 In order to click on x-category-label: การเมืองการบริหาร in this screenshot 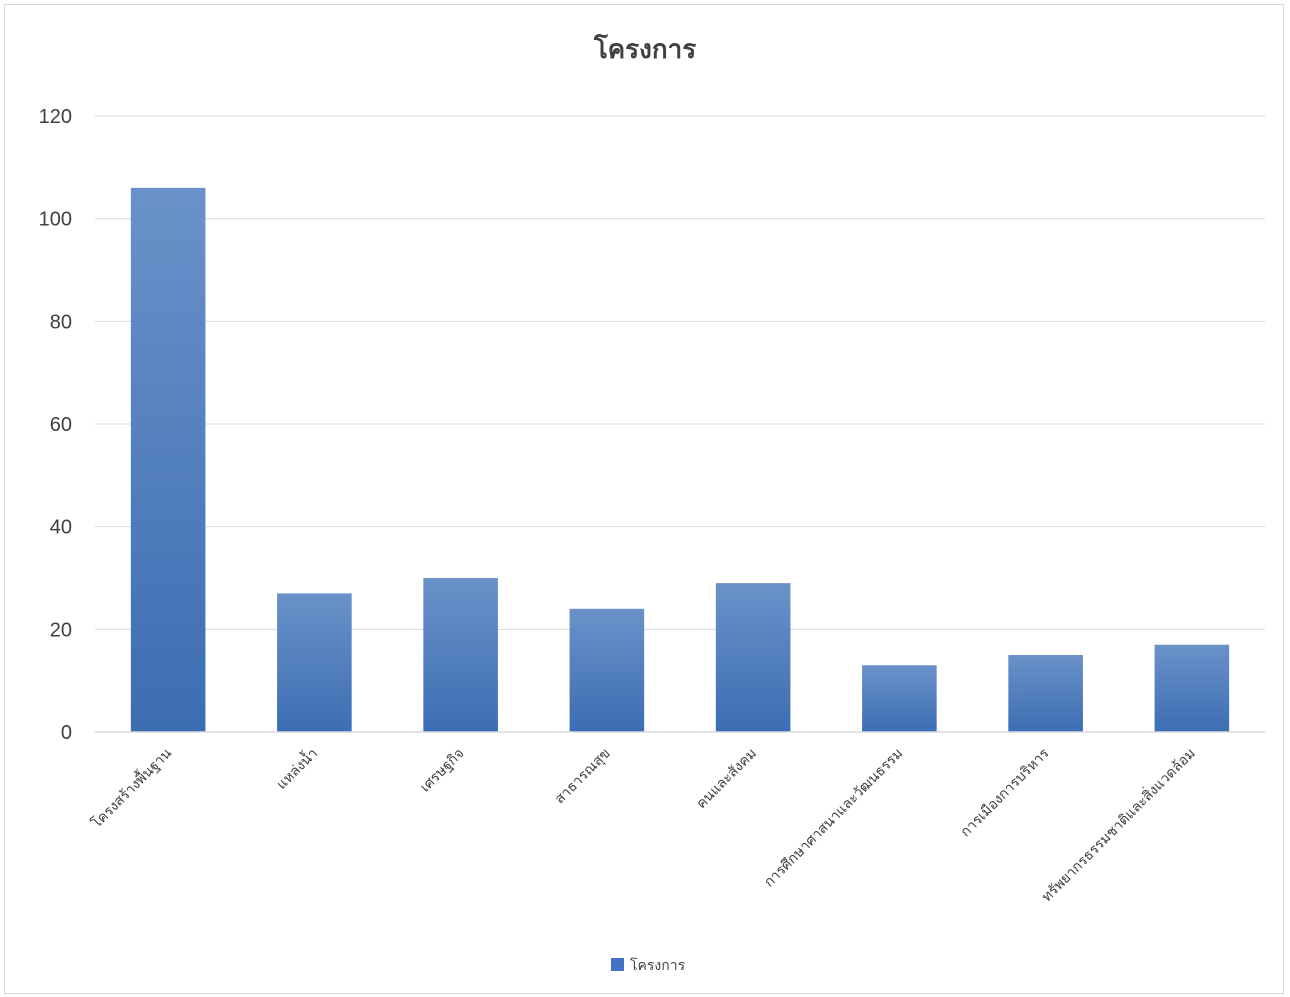, I will do `click(1005, 792)`.